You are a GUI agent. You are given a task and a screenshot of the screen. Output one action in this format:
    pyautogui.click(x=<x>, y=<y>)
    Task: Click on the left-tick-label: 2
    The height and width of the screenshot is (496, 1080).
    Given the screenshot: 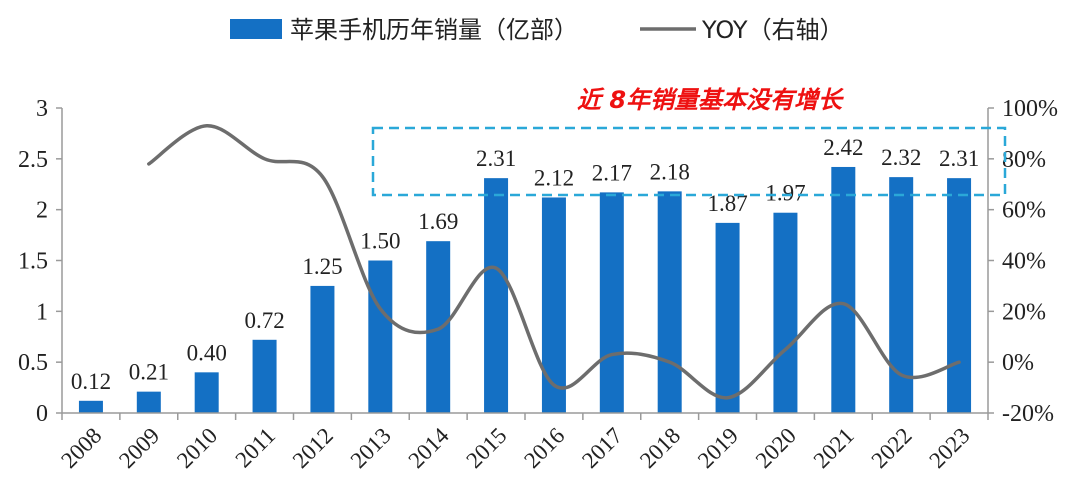 What is the action you would take?
    pyautogui.click(x=42, y=211)
    